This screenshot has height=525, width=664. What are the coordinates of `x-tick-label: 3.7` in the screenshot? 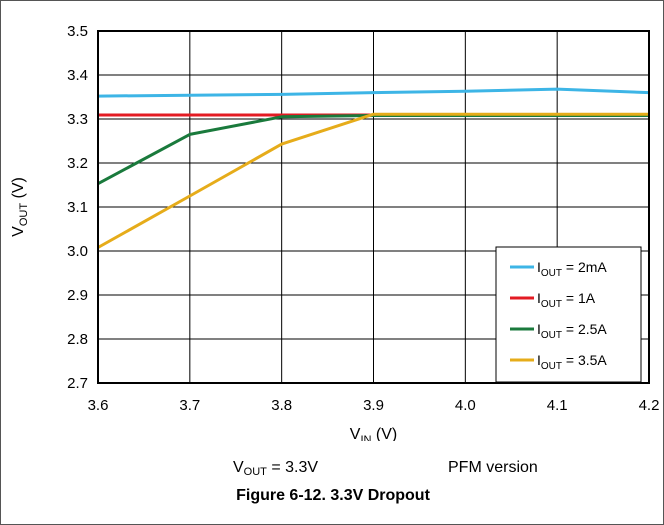 It's located at (189, 405).